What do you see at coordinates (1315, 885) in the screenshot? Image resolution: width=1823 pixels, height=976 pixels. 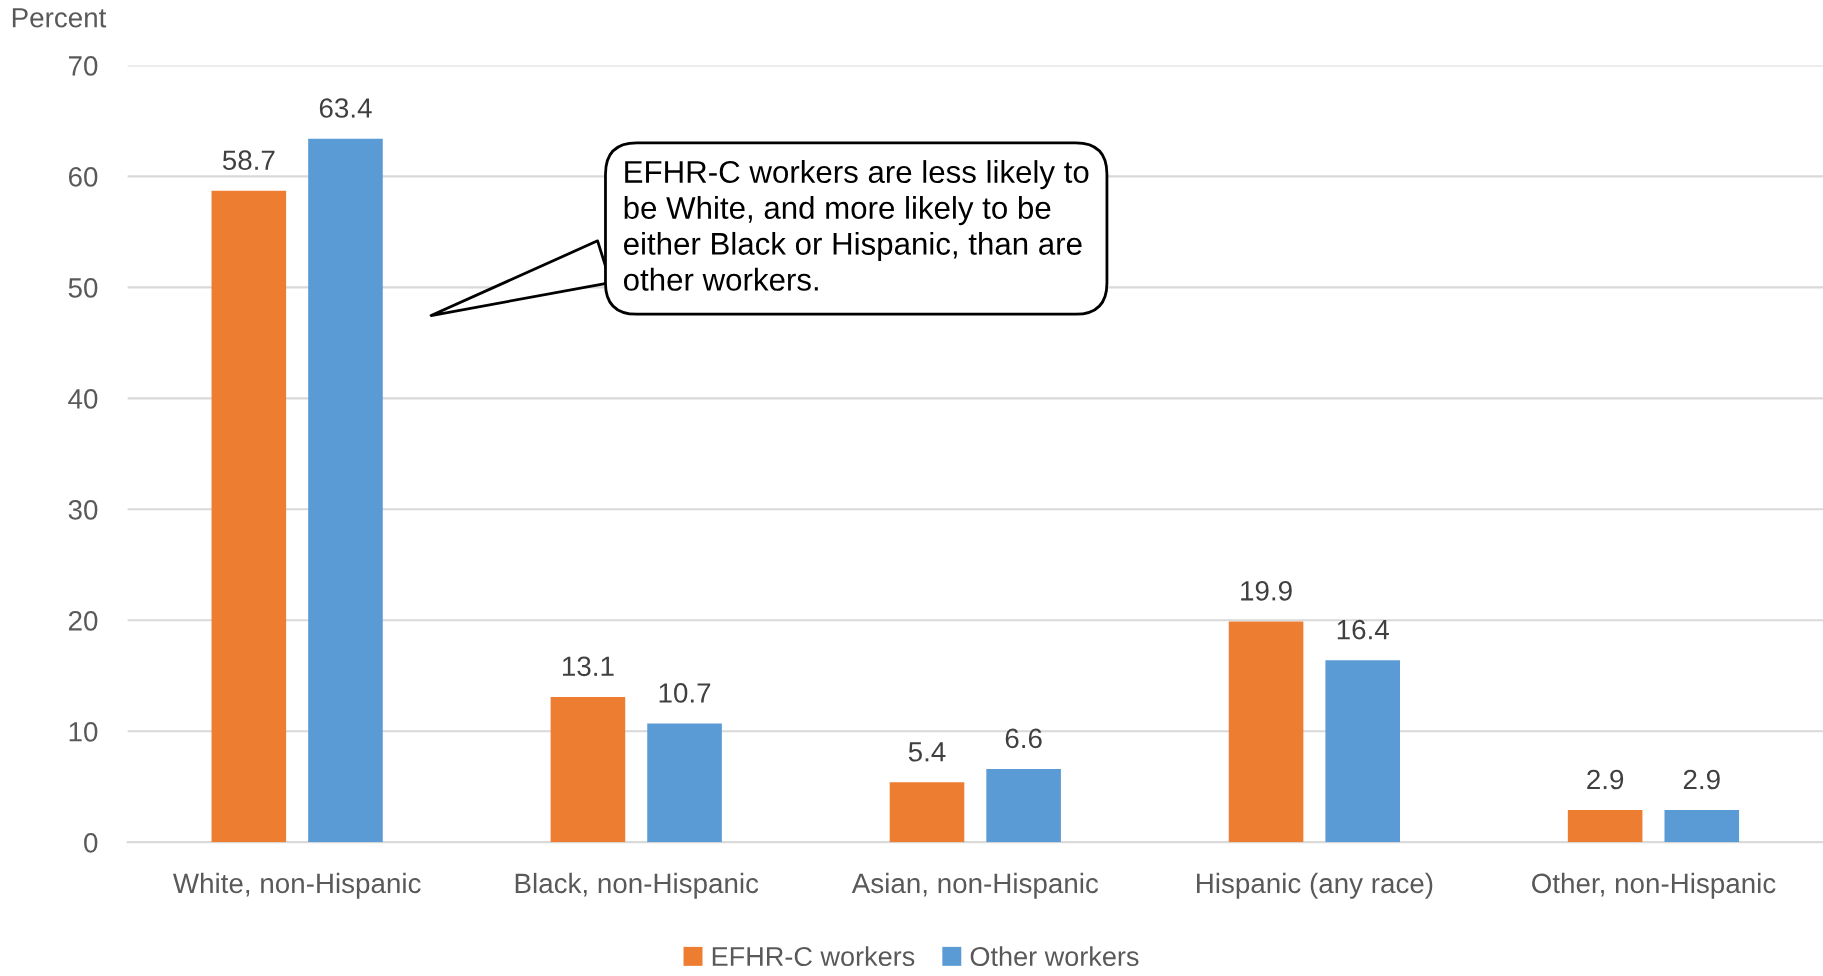 I see `x-tick-label: Hispanic (any race)` at bounding box center [1315, 885].